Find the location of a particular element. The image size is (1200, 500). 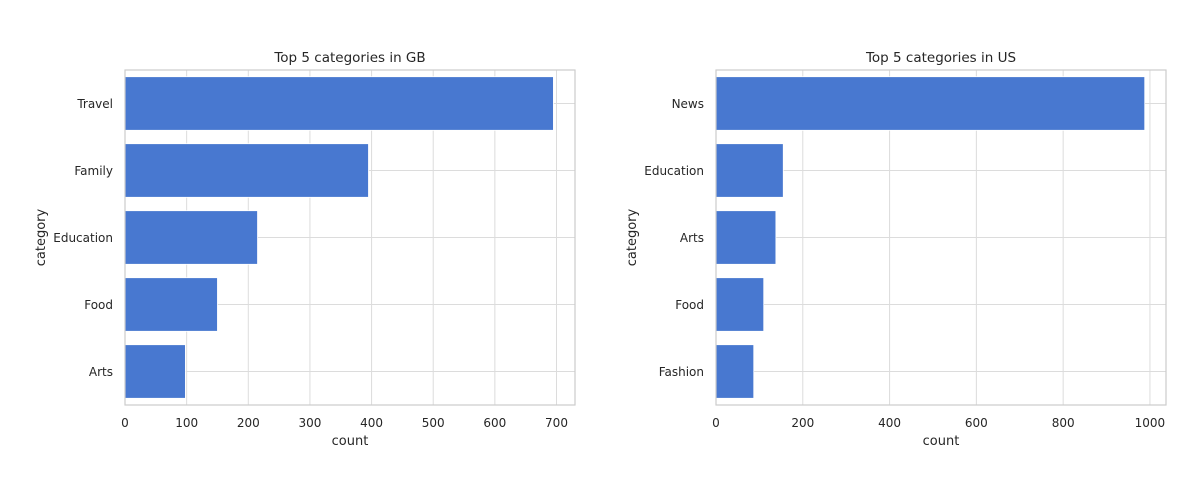

us-ytick-label-0: News is located at coordinates (688, 104).